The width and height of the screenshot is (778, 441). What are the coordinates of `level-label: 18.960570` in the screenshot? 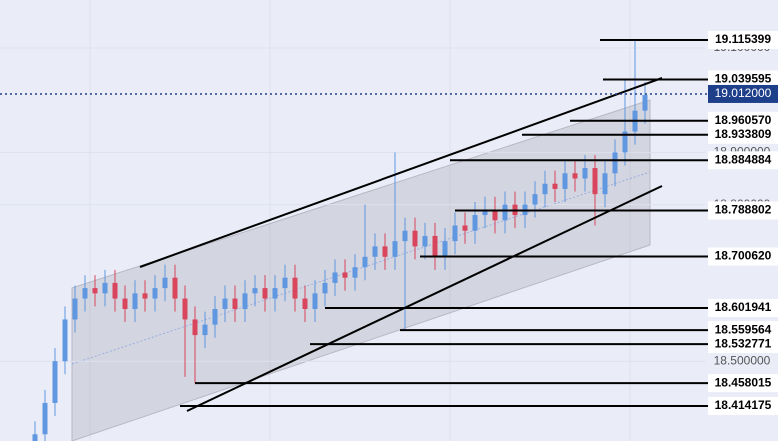 It's located at (743, 120).